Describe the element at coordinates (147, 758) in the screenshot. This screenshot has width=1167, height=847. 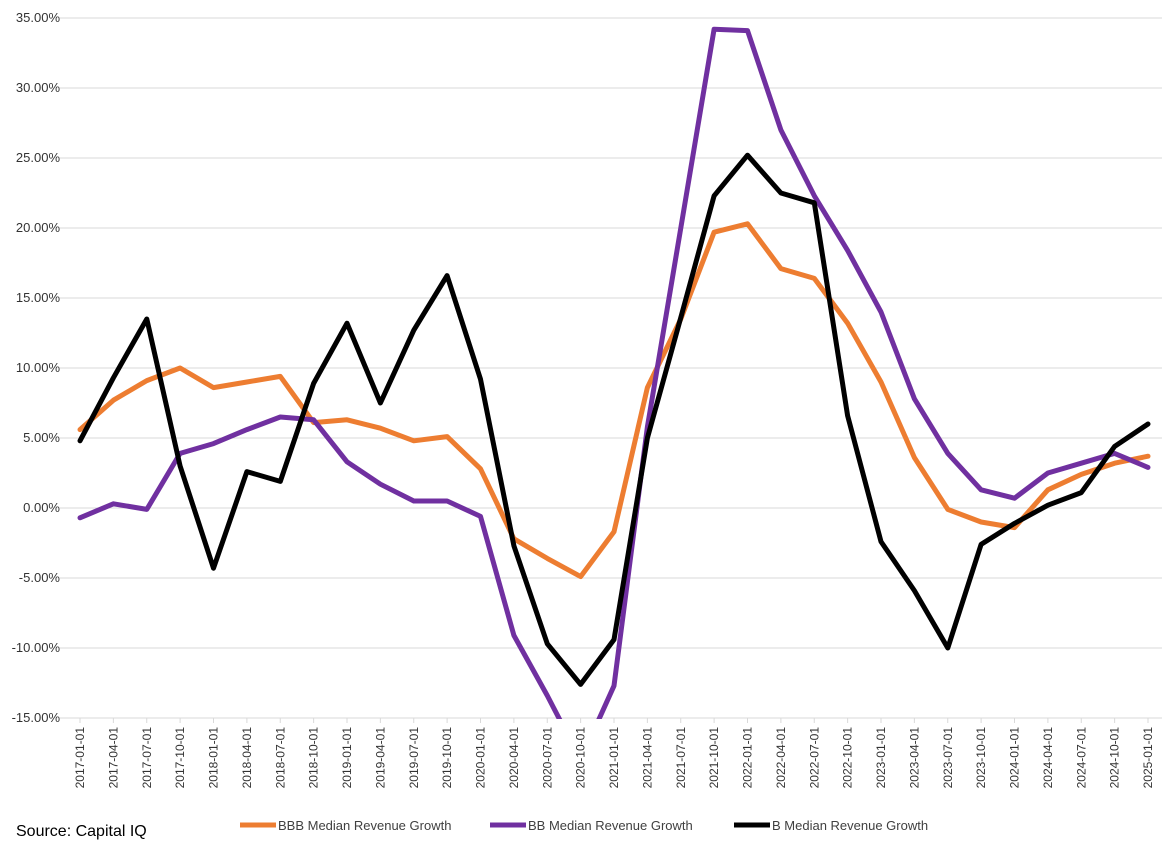
I see `x-tick-label: 2017-07-01` at that location.